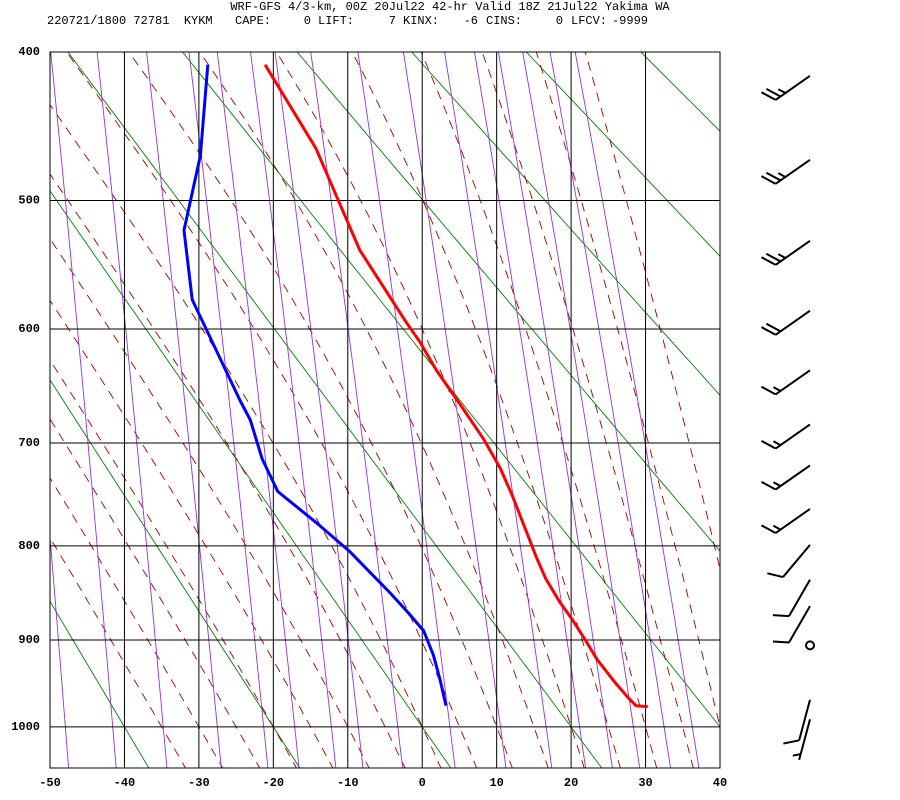  What do you see at coordinates (422, 783) in the screenshot?
I see `x-tick-label: 0` at bounding box center [422, 783].